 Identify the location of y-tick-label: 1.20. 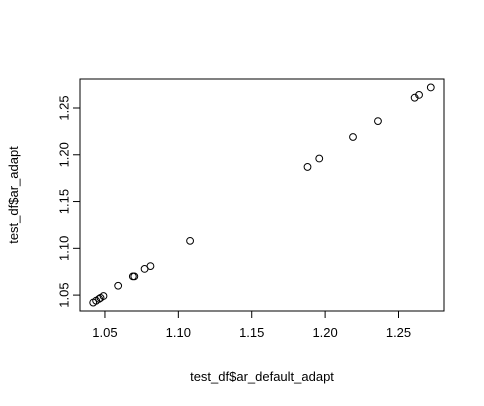
(64, 154).